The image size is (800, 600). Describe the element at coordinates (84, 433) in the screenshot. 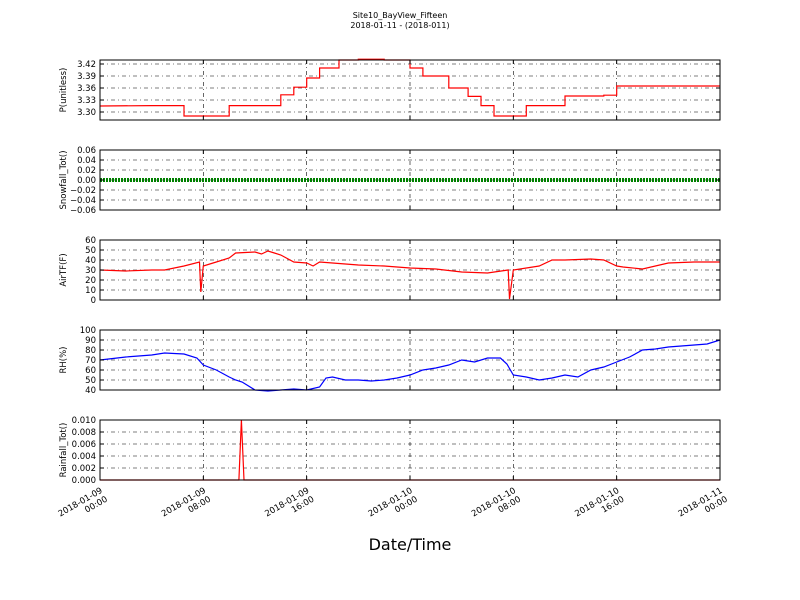

I see `y-tick-label: 0.008` at that location.